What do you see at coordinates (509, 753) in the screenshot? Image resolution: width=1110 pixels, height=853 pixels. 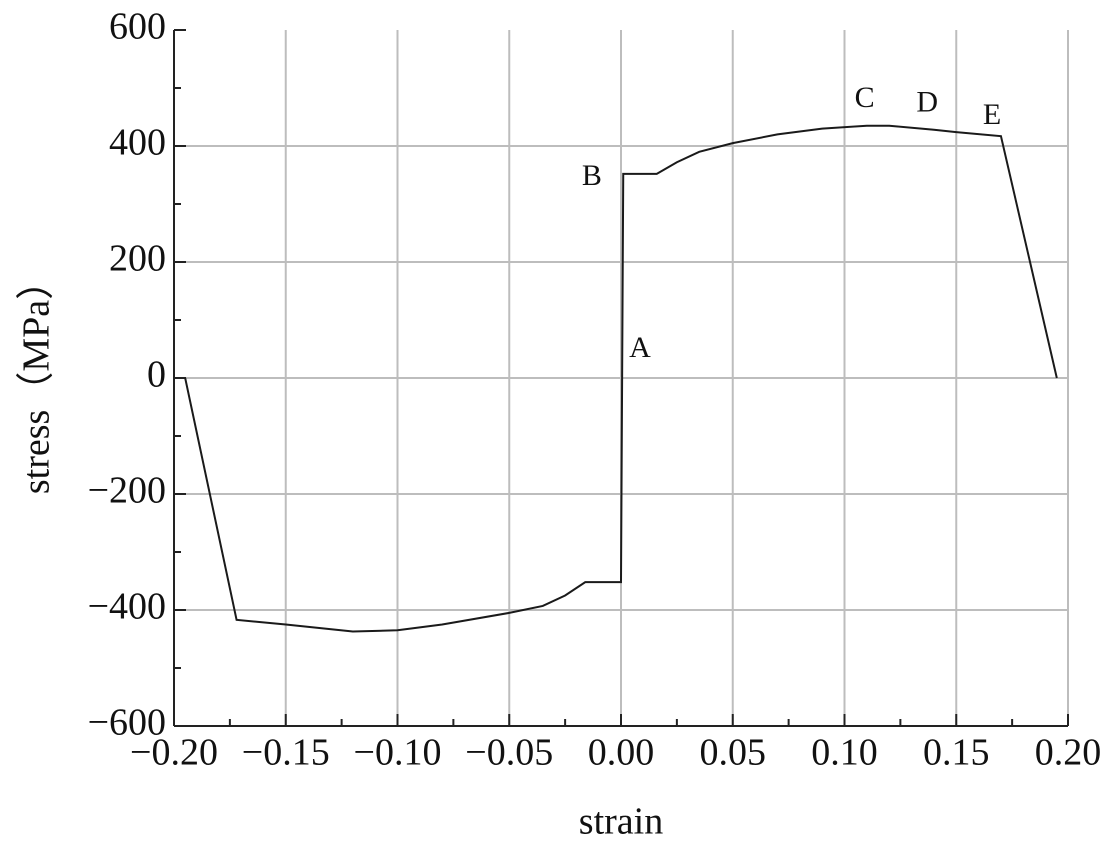 I see `x-tick-label: −0.05` at bounding box center [509, 753].